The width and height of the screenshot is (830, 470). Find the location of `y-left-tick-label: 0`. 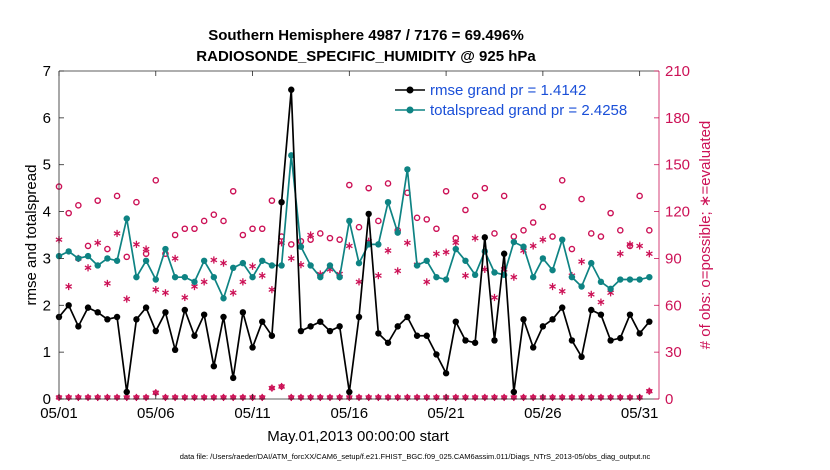

y-left-tick-label: 0 is located at coordinates (47, 399).